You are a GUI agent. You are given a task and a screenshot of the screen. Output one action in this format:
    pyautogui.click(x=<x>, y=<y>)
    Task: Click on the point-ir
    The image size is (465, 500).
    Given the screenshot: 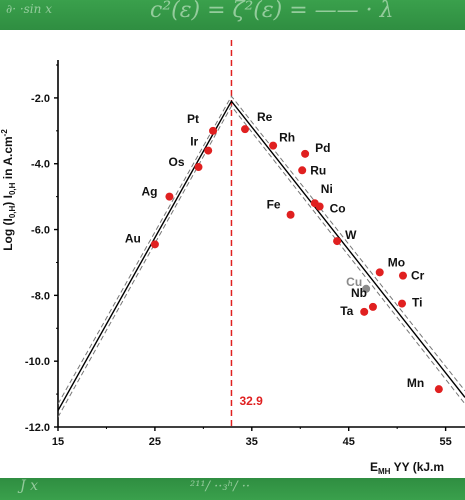 What is the action you would take?
    pyautogui.click(x=208, y=150)
    